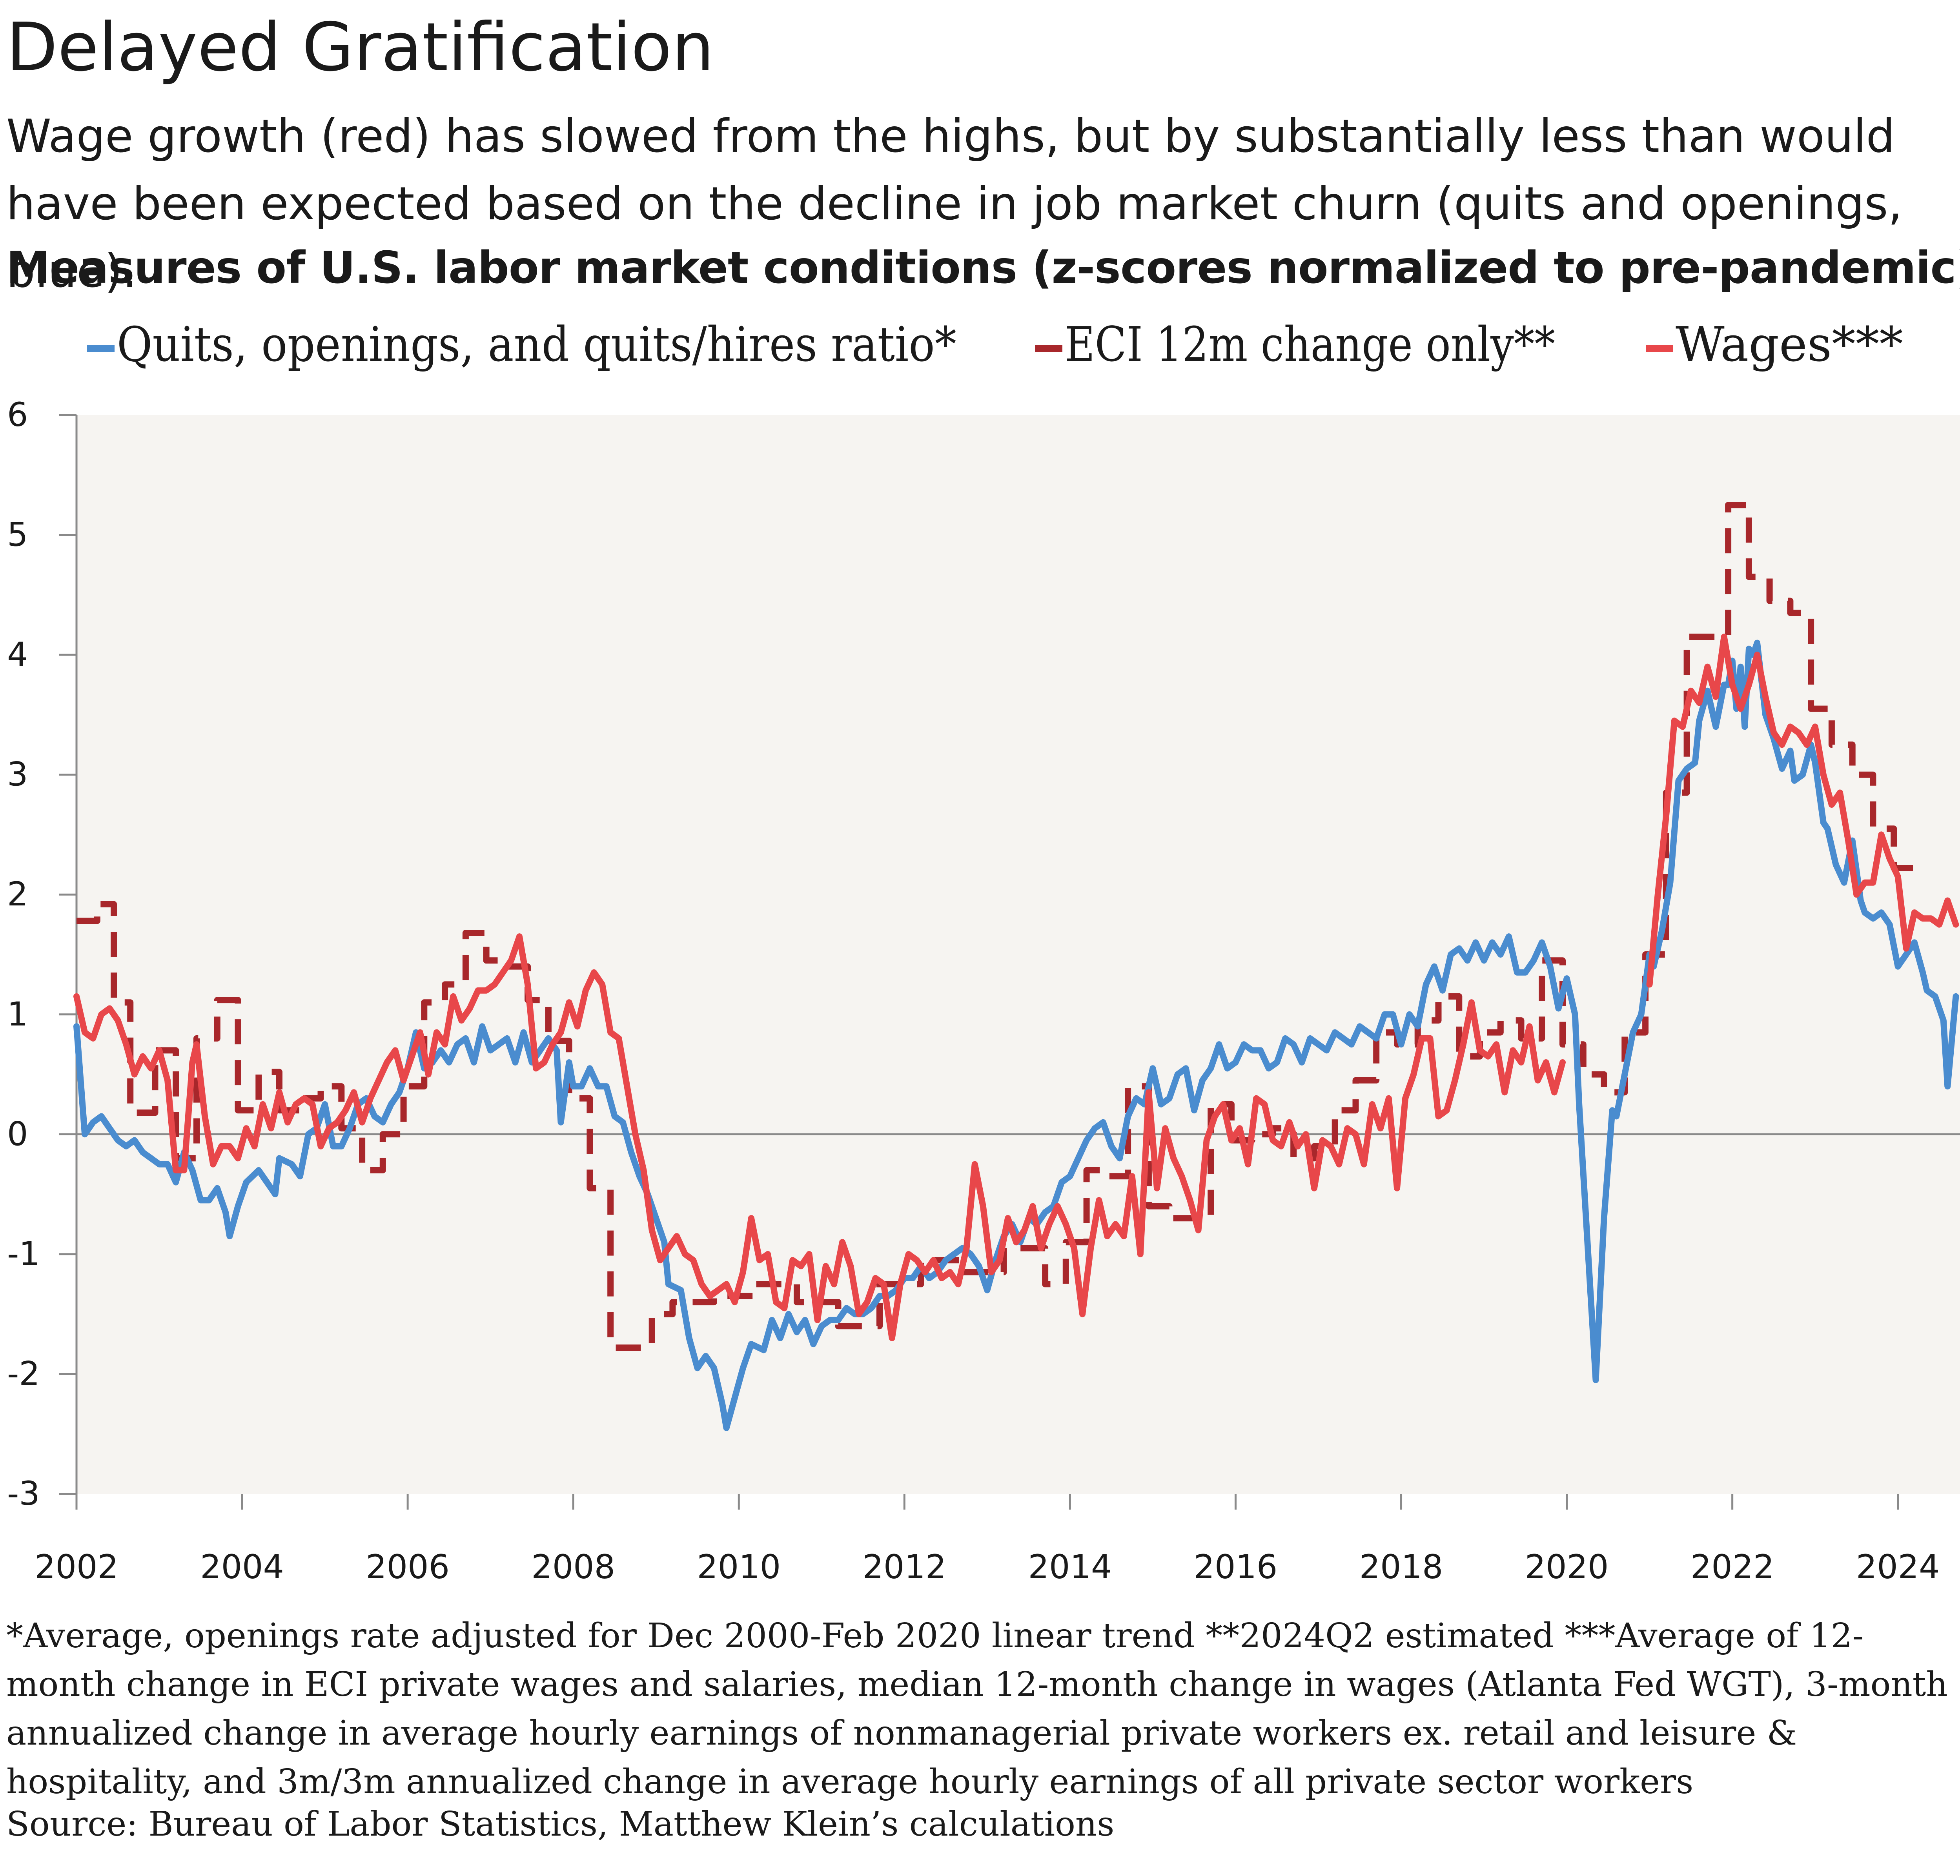 The height and width of the screenshot is (1876, 1960). Describe the element at coordinates (1070, 1567) in the screenshot. I see `x-tick-label: 2014` at that location.